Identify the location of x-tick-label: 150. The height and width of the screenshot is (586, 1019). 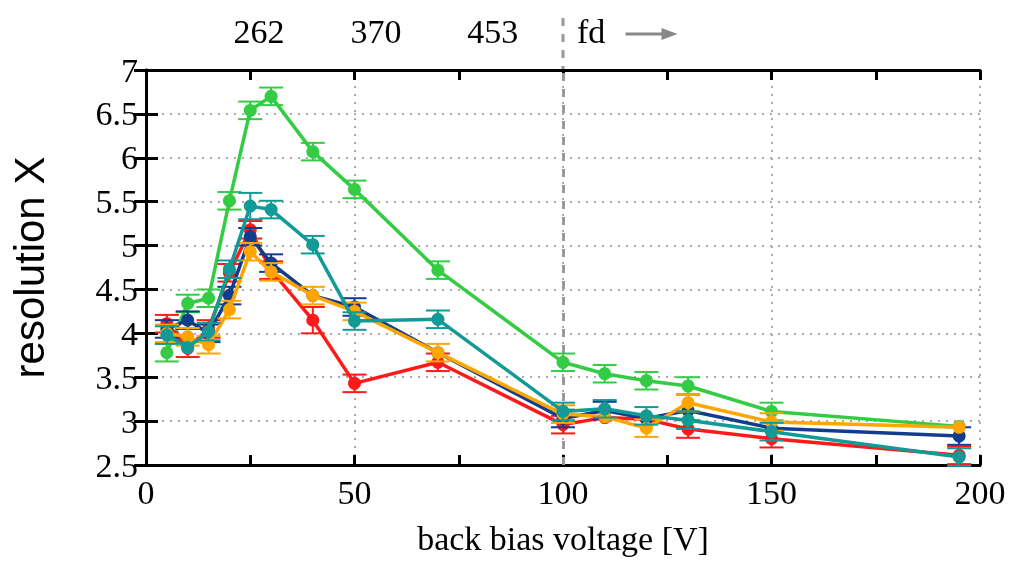
(771, 492).